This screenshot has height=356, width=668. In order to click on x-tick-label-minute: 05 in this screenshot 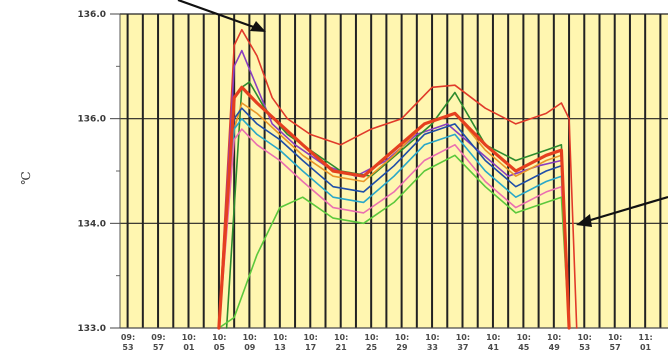, I will do `click(220, 347)`.